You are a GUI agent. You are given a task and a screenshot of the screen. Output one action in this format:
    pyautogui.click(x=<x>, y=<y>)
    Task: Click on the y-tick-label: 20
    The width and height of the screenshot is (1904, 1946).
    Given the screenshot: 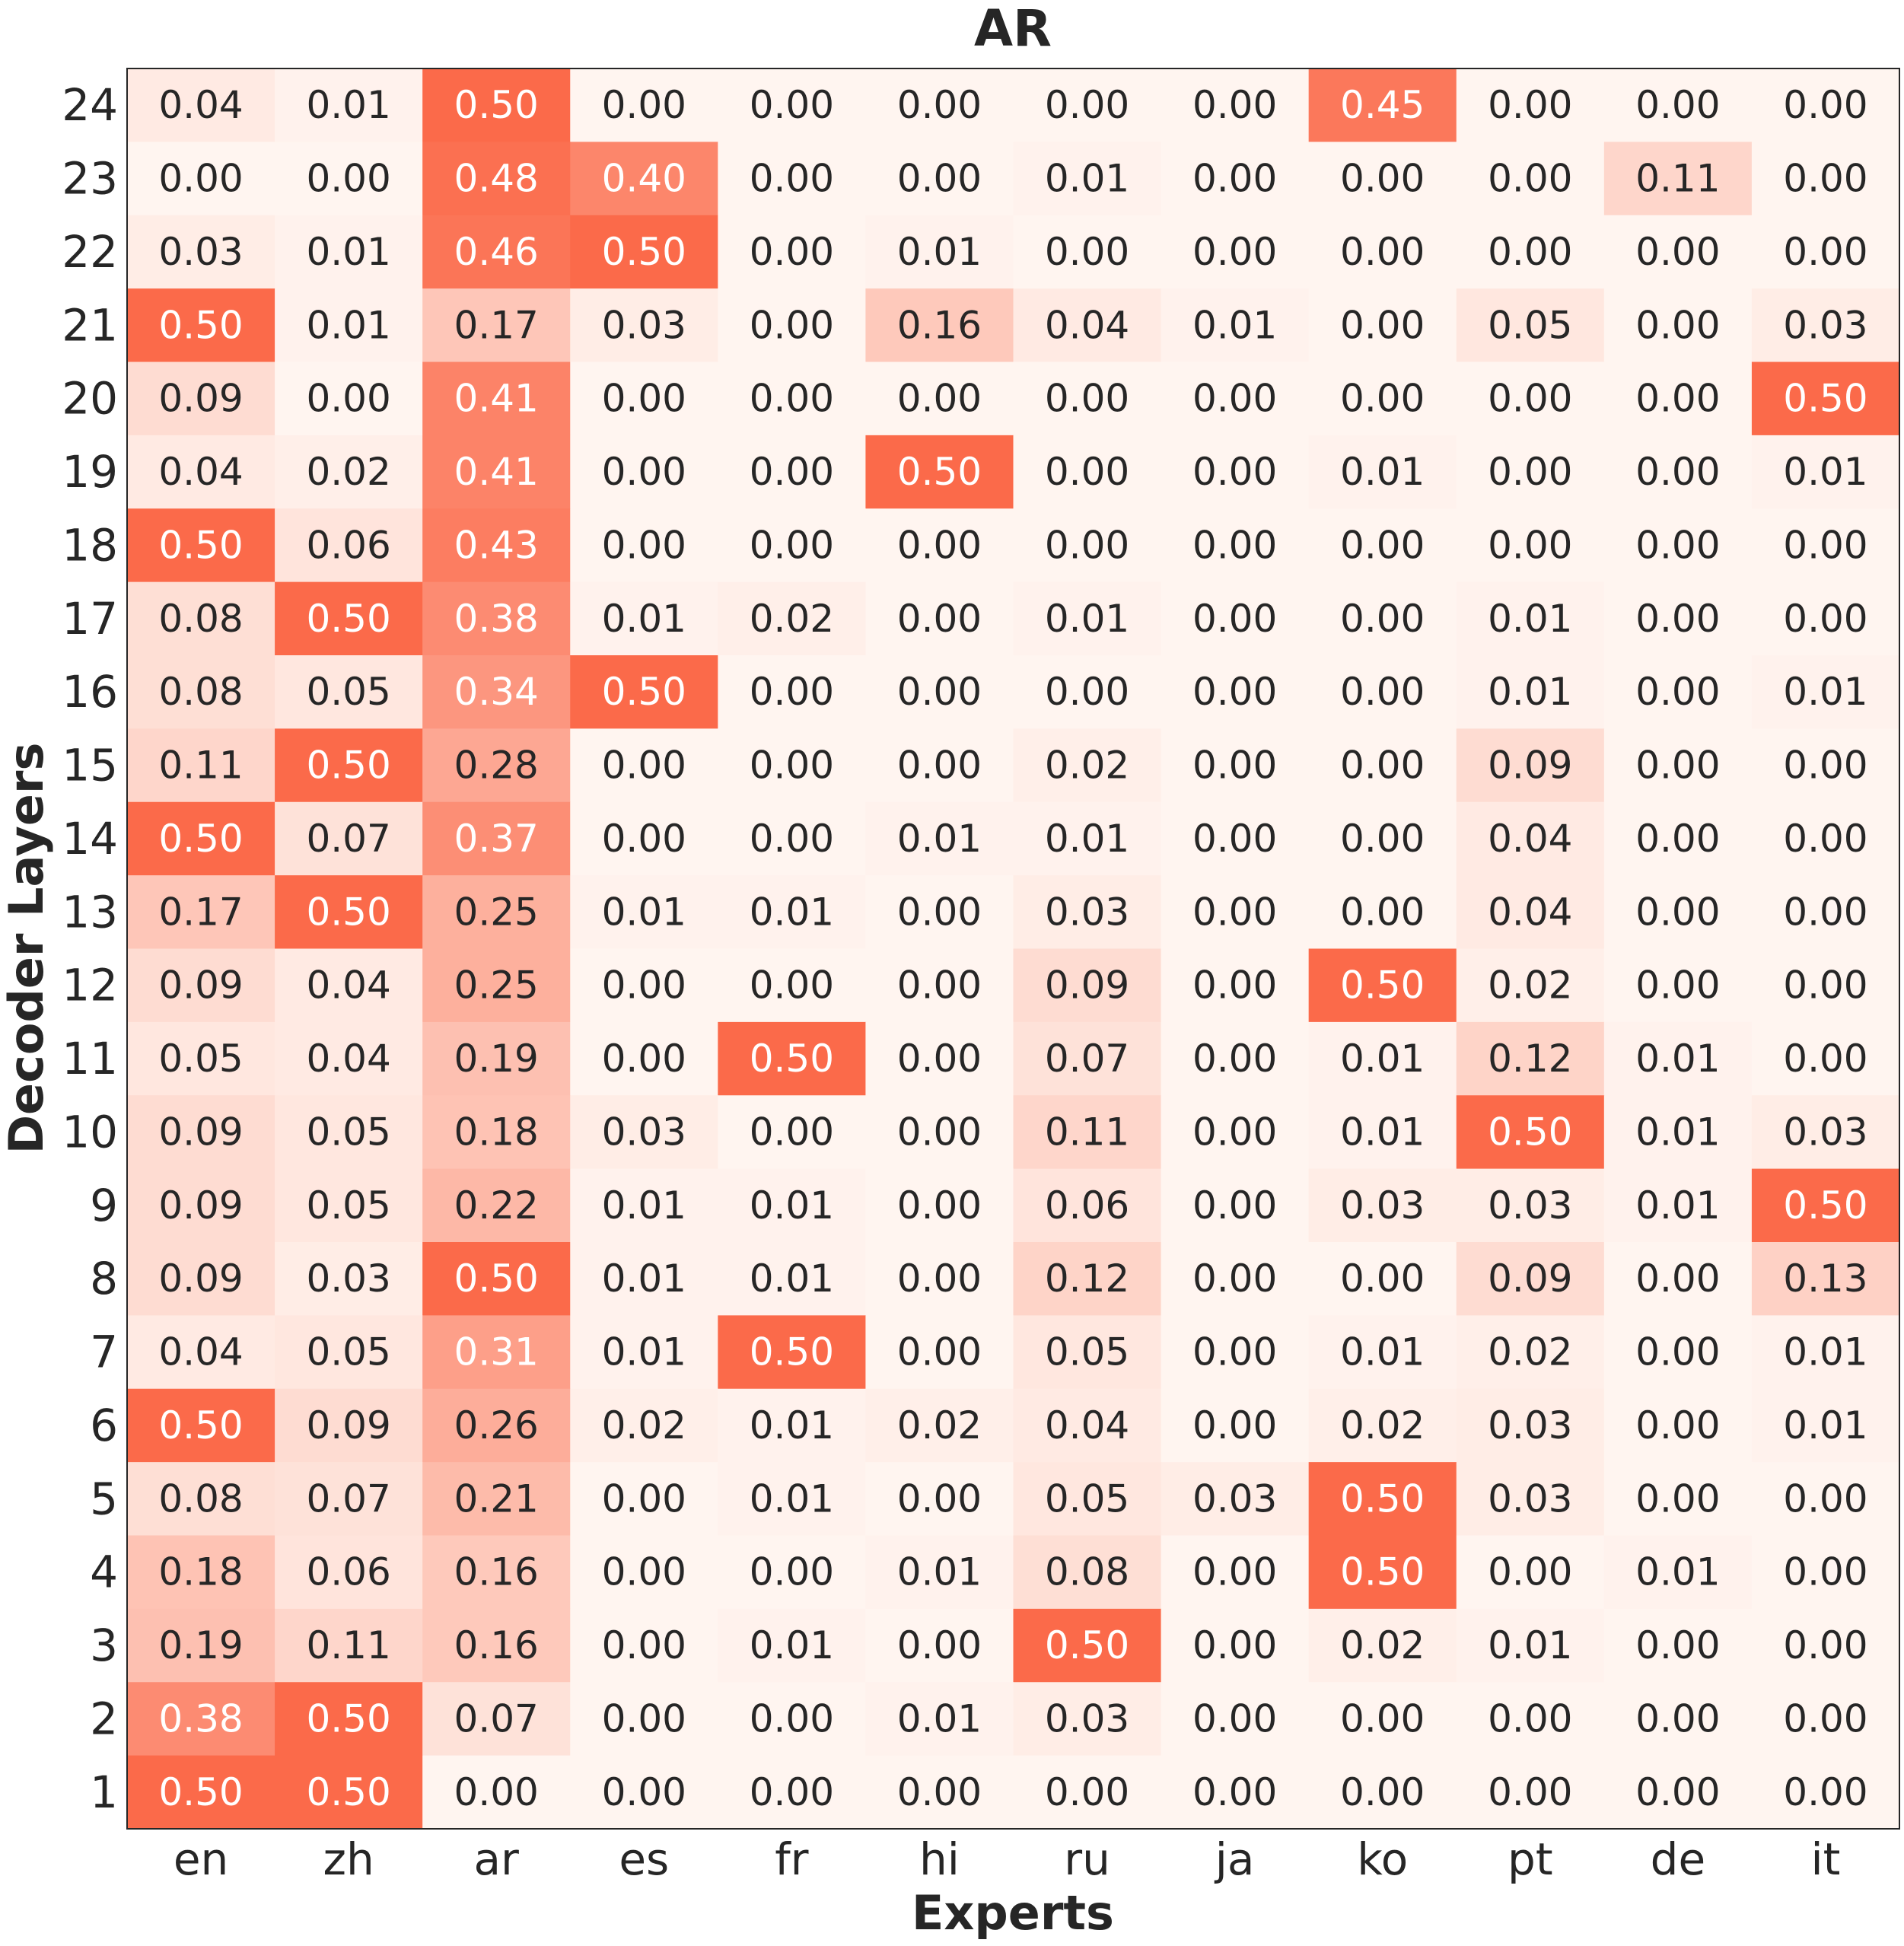 What is the action you would take?
    pyautogui.click(x=90, y=399)
    